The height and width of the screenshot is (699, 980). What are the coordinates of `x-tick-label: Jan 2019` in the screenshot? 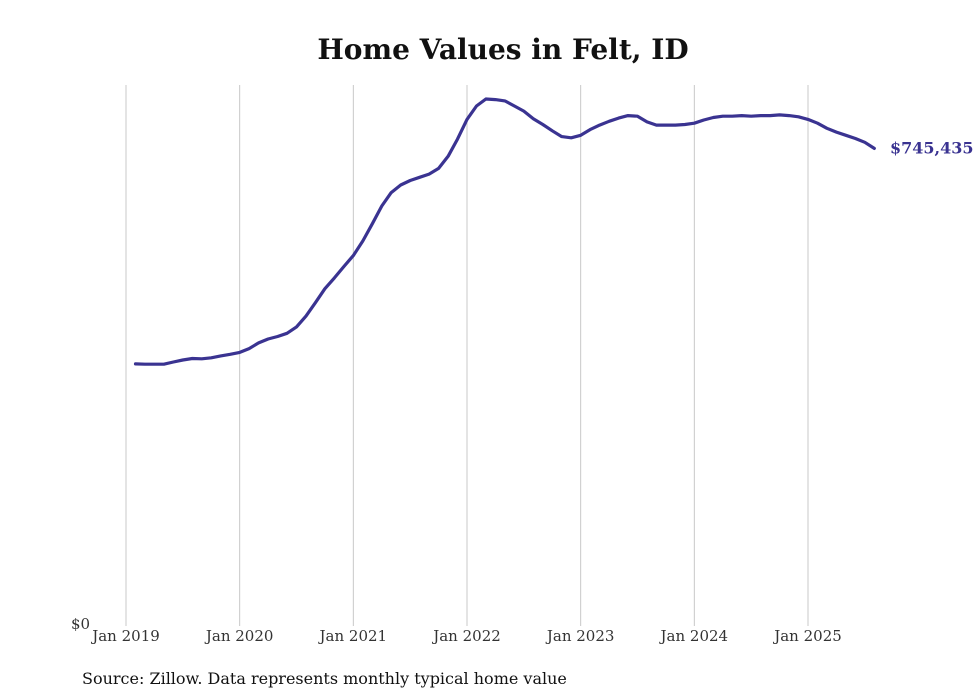 It's located at (125, 636).